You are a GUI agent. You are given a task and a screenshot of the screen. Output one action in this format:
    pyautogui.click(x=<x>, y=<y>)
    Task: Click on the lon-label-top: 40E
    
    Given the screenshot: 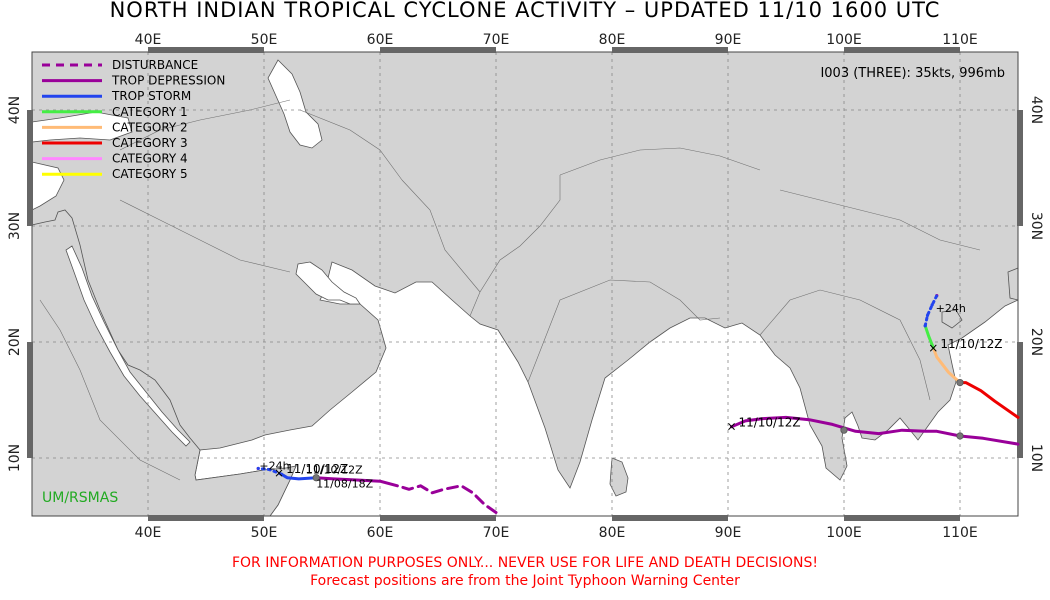 What is the action you would take?
    pyautogui.click(x=148, y=40)
    